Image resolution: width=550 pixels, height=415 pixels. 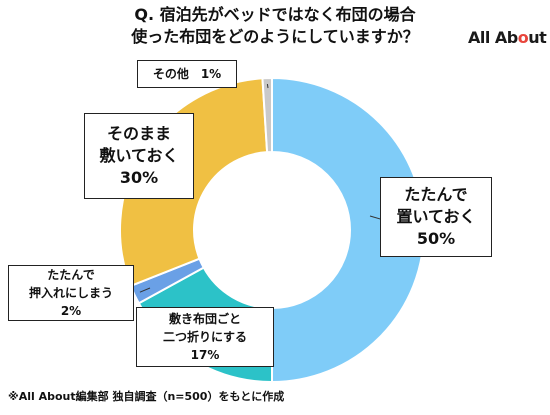 I want to click on slice-label-4-line-0: その他 1%, so click(x=187, y=74).